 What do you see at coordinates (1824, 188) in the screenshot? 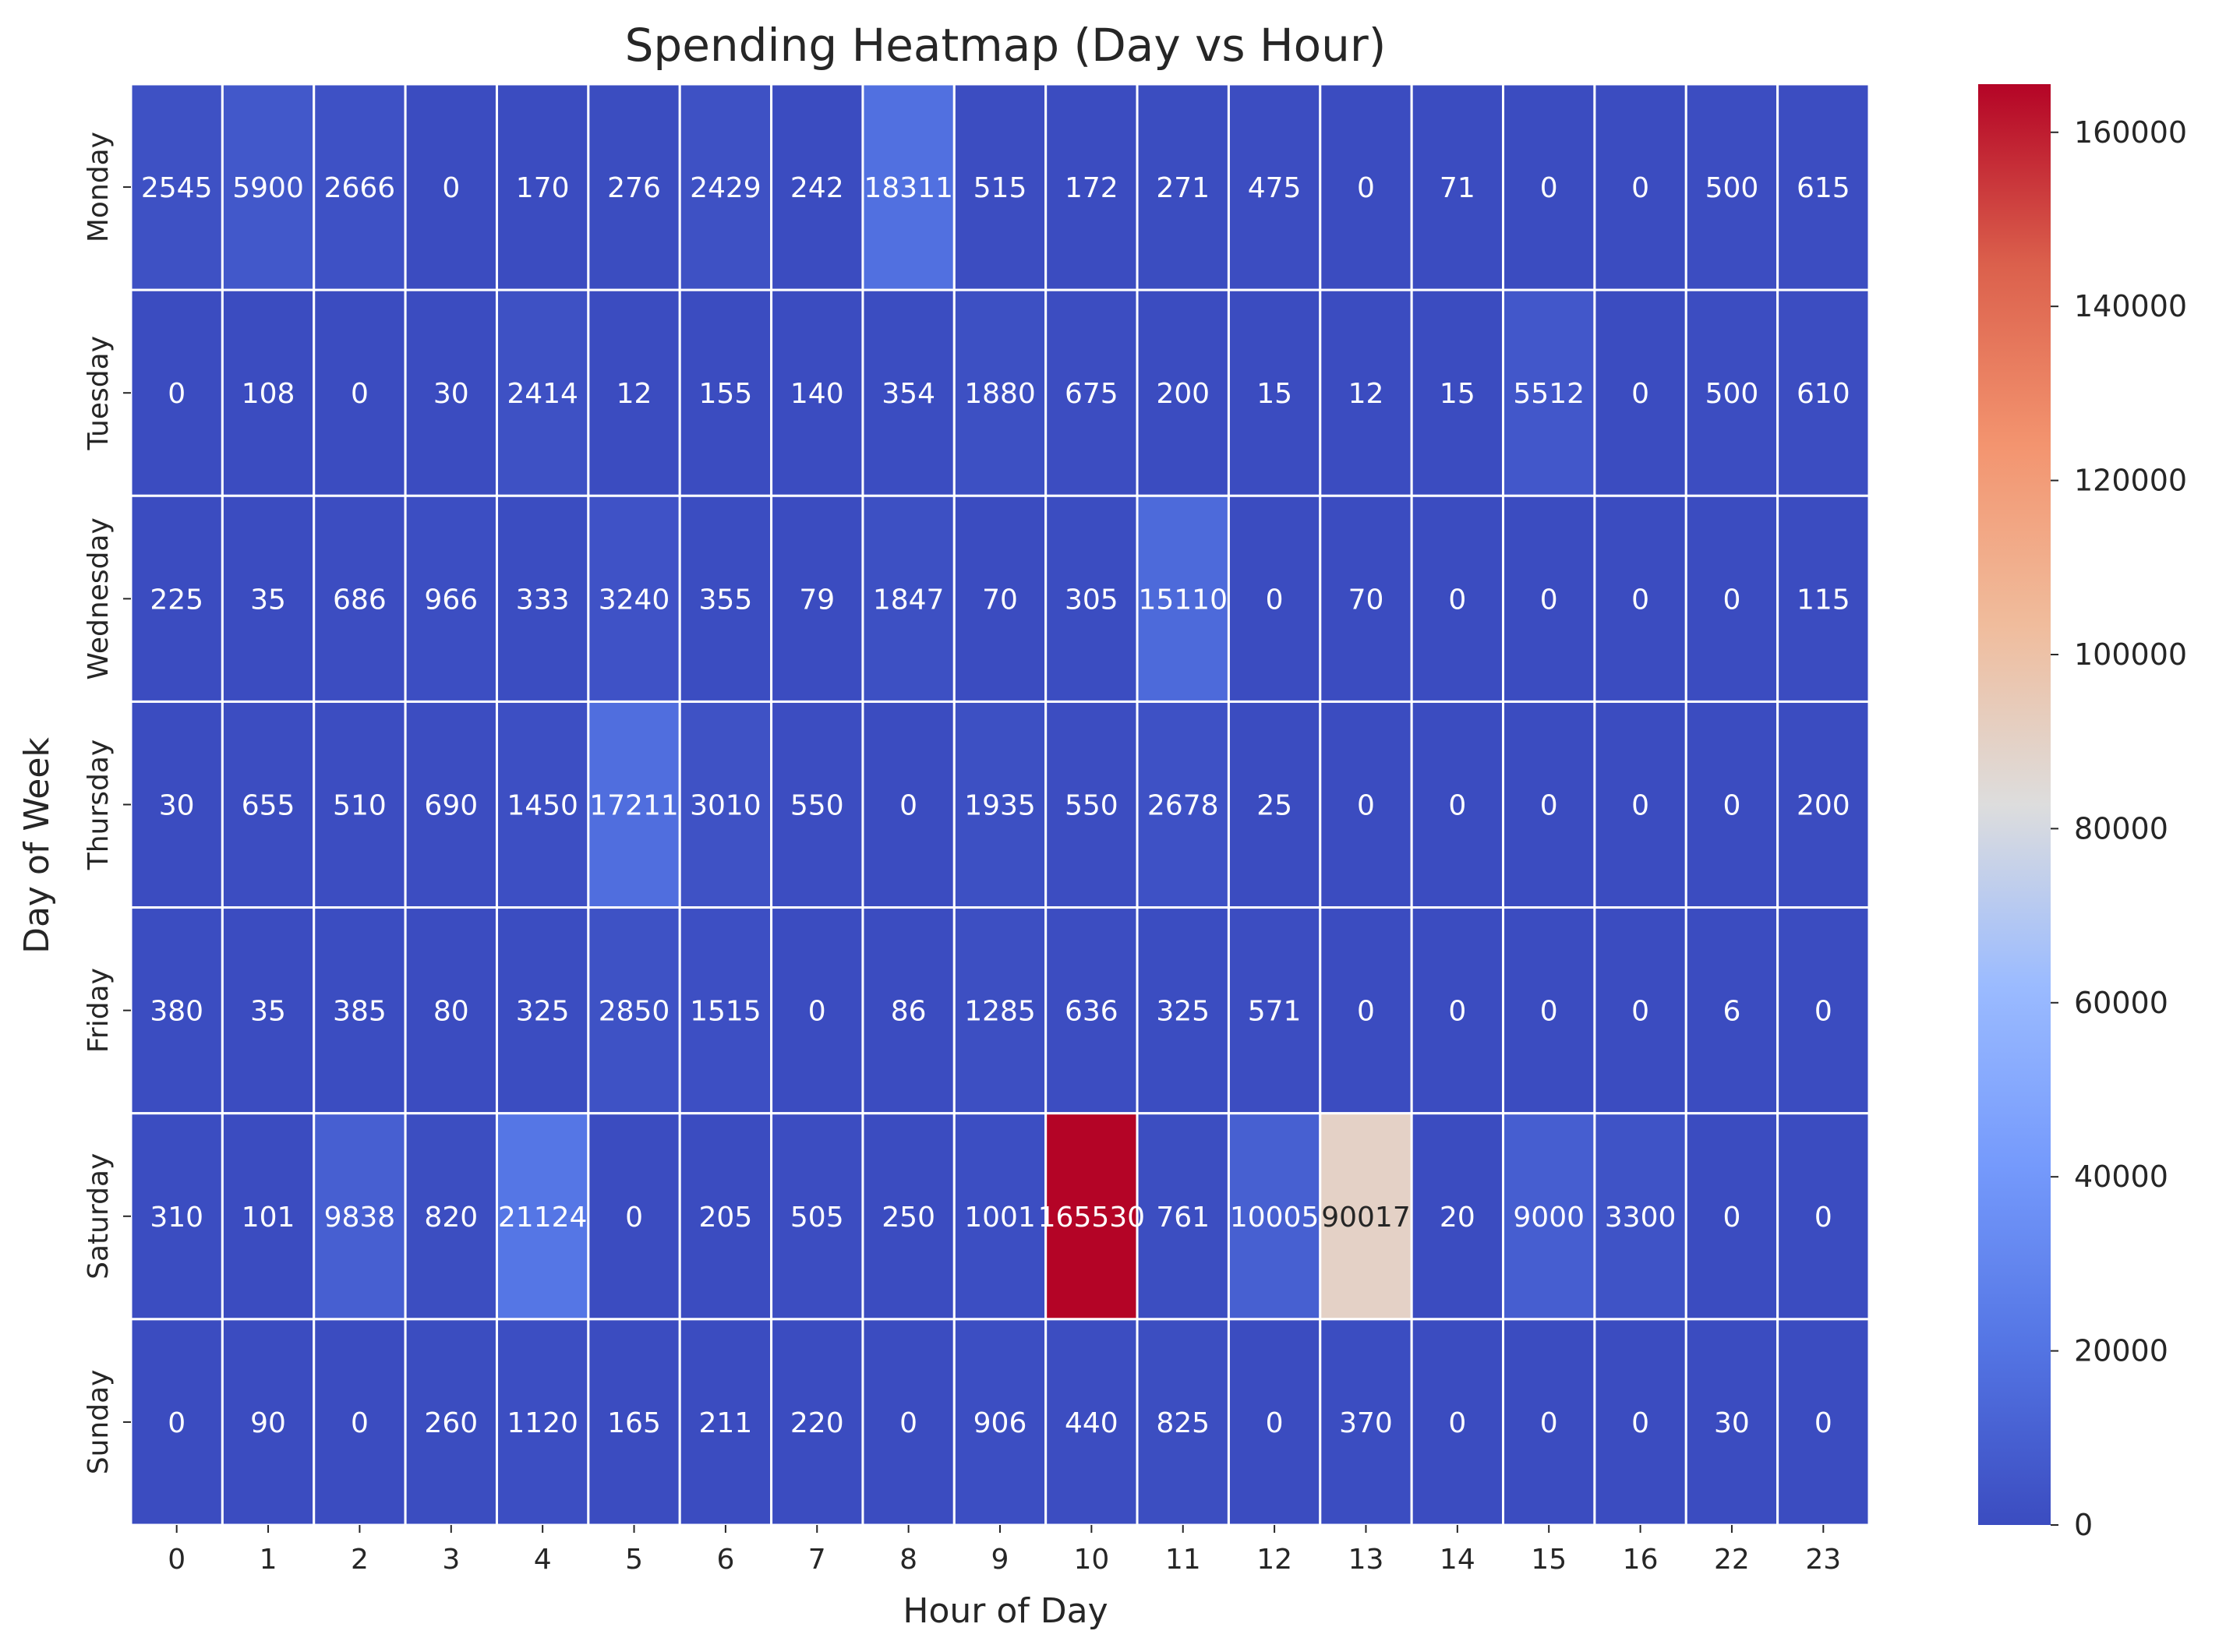
I see `cell-value-label: 615` at bounding box center [1824, 188].